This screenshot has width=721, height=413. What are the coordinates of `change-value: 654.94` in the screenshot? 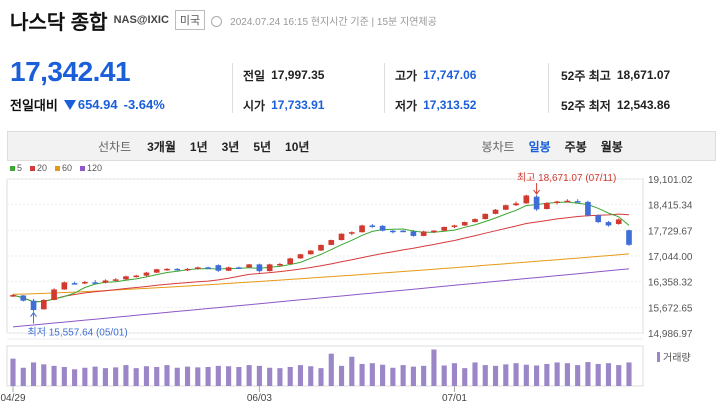 It's located at (97, 104).